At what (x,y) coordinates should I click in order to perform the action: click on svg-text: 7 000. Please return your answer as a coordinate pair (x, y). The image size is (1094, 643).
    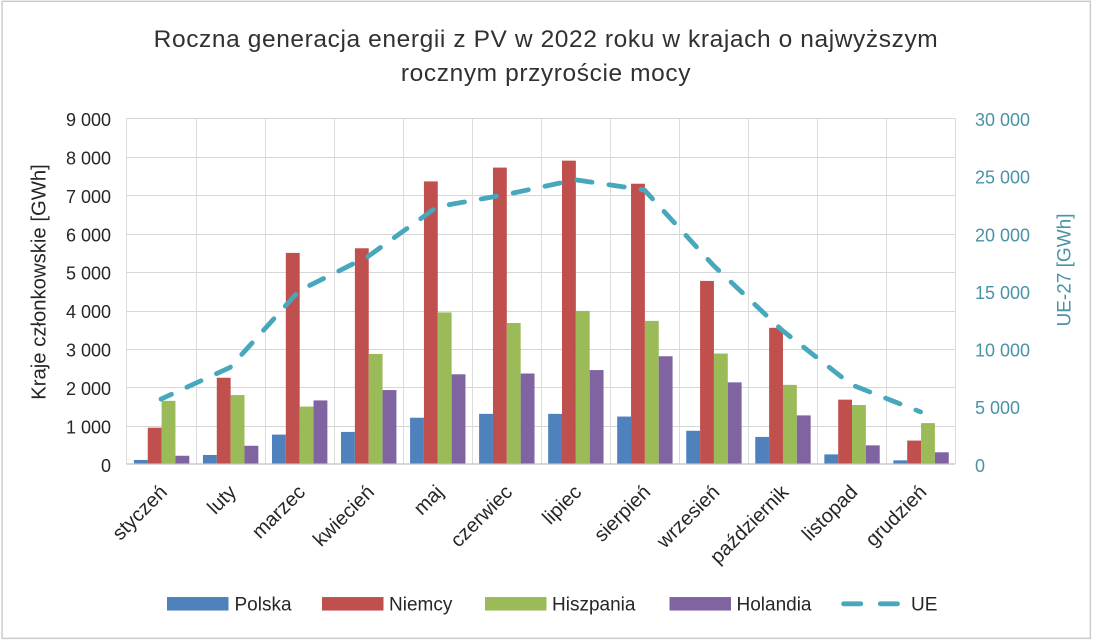
    Looking at the image, I should click on (88, 197).